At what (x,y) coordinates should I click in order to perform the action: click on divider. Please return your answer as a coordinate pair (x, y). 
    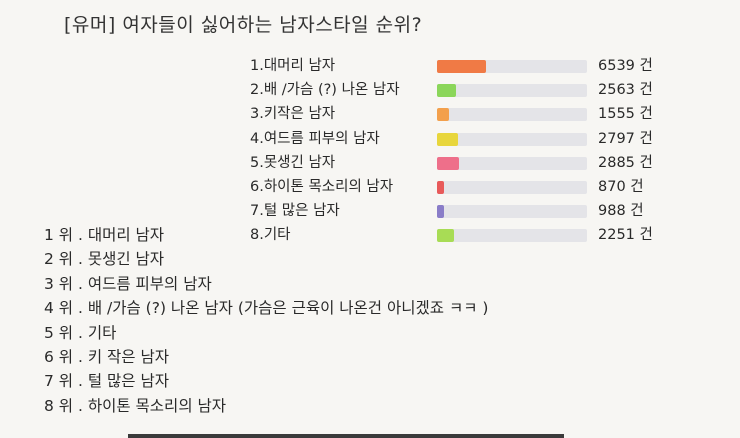
    Looking at the image, I should click on (346, 436).